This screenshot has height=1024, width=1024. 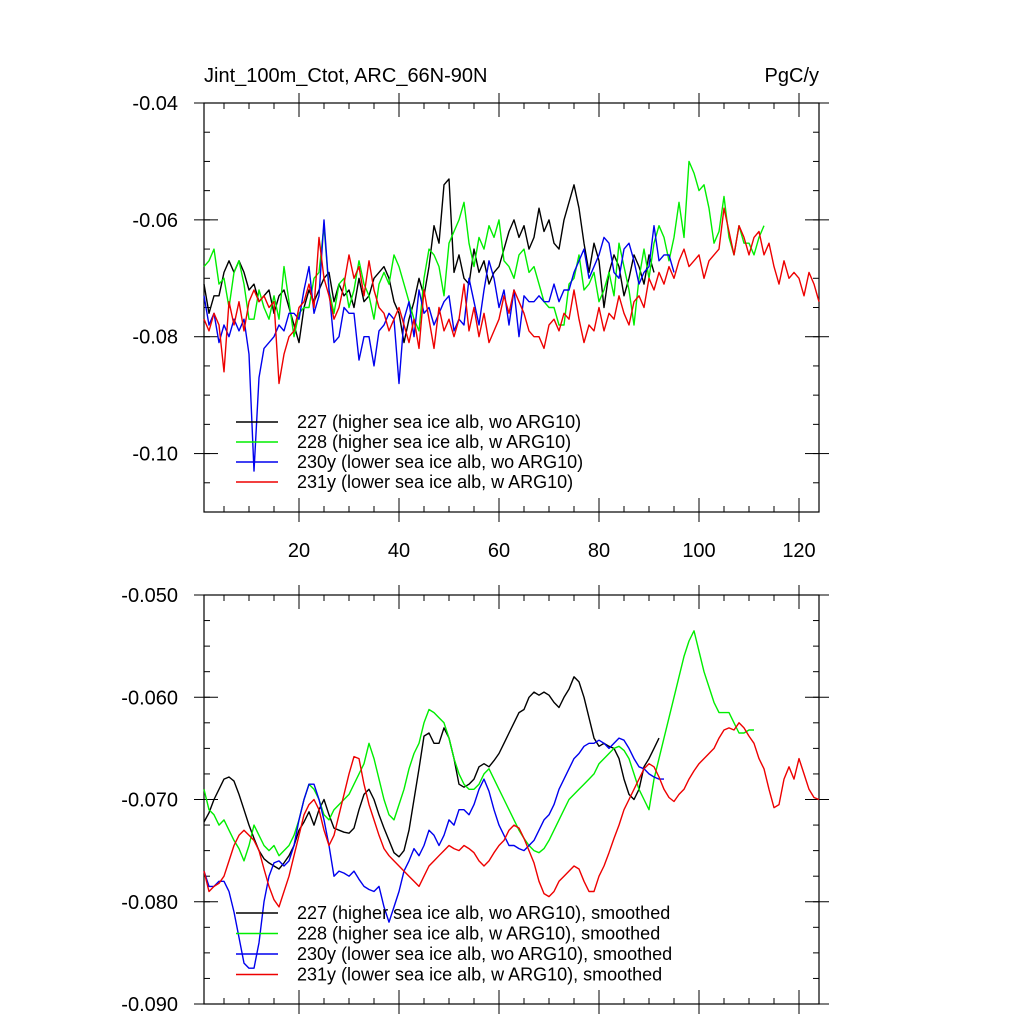 I want to click on x-tick-label: 100, so click(x=698, y=551).